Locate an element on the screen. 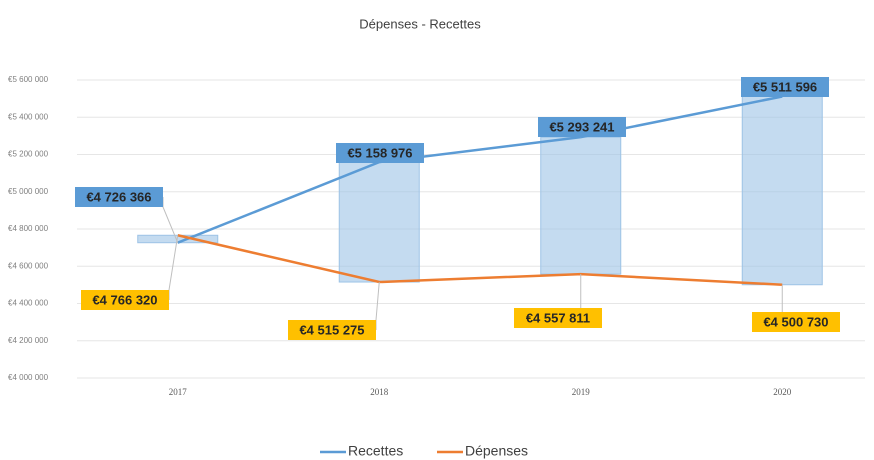  x-tick-label: 2017 is located at coordinates (178, 392).